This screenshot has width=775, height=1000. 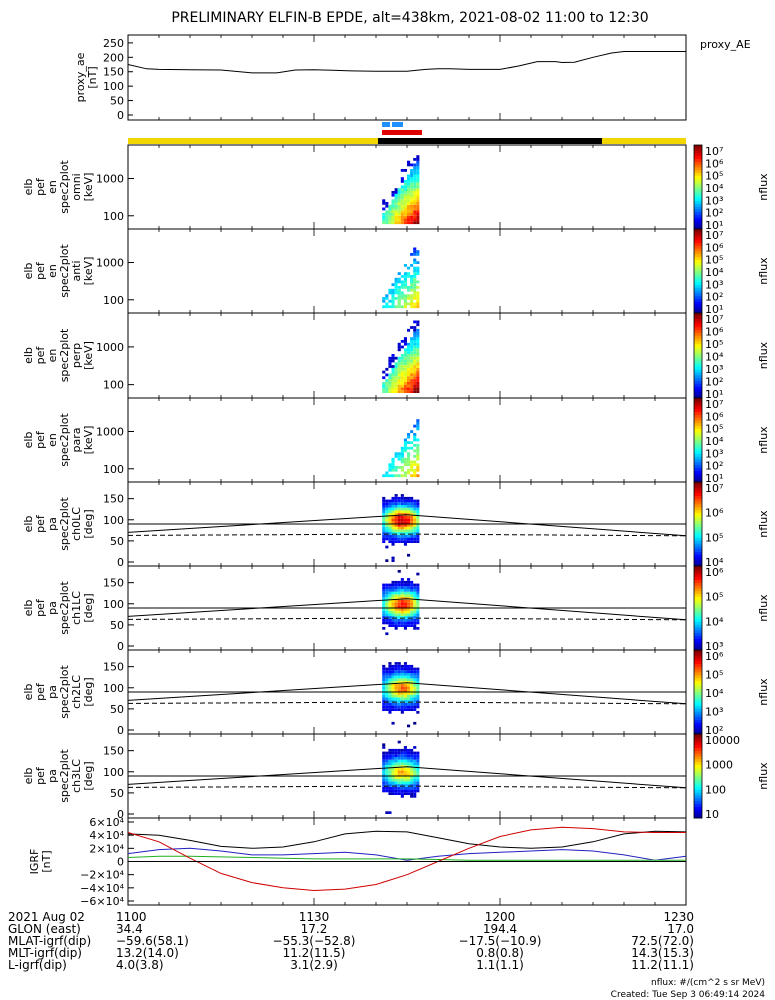 What do you see at coordinates (314, 917) in the screenshot?
I see `ephemeris-value: 1130` at bounding box center [314, 917].